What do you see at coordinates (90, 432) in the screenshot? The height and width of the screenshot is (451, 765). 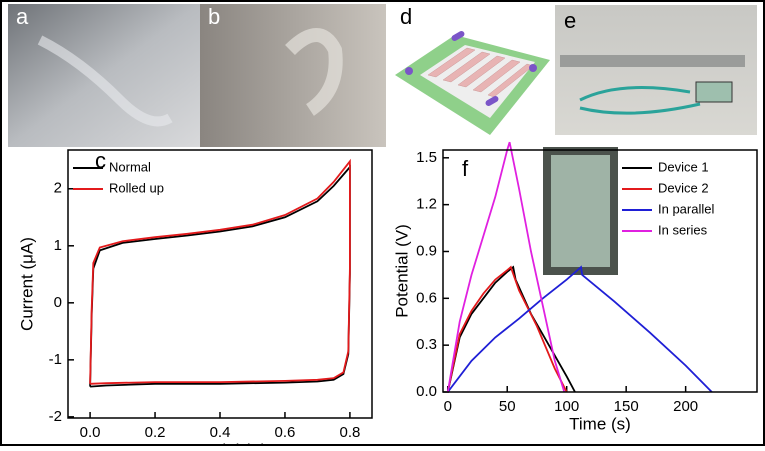 I see `x-tick-label: 0.0` at bounding box center [90, 432].